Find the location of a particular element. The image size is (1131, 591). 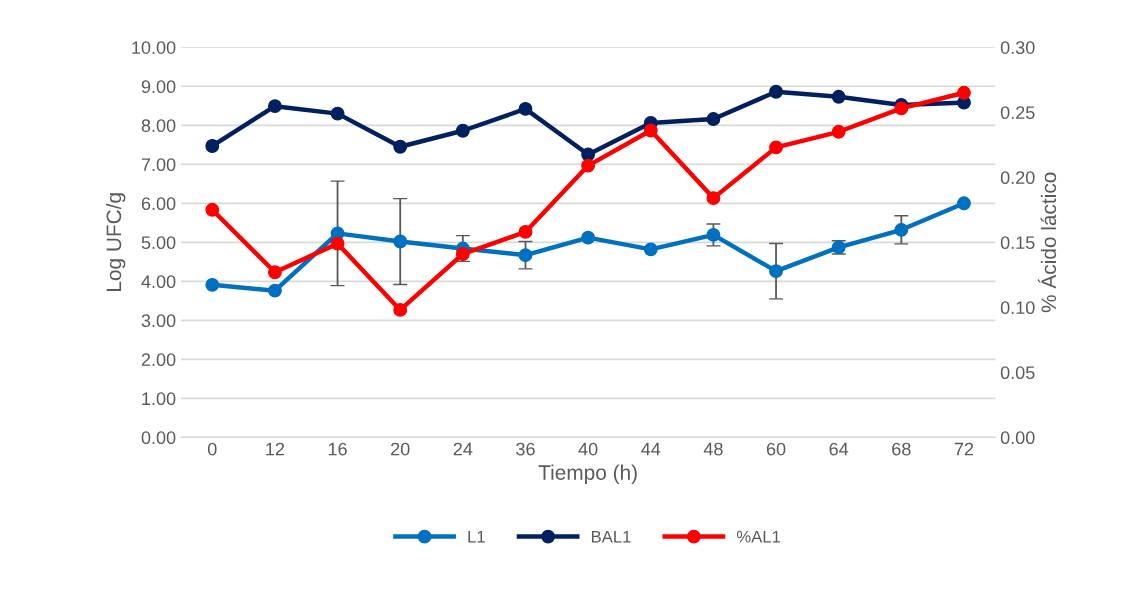

legend-label: %AL1 is located at coordinates (758, 536).